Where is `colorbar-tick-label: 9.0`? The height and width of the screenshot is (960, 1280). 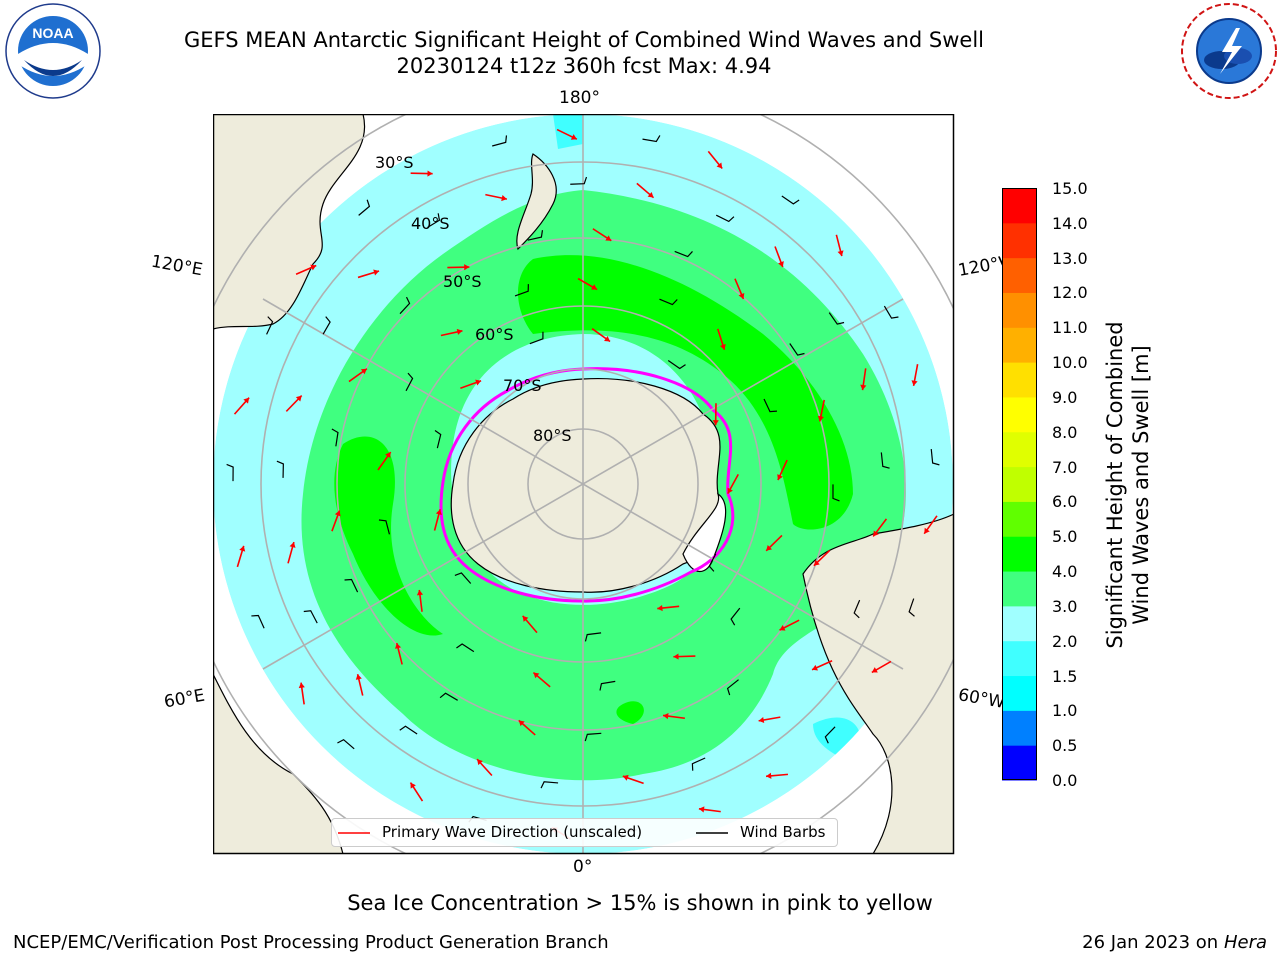
colorbar-tick-label: 9.0 is located at coordinates (1065, 397).